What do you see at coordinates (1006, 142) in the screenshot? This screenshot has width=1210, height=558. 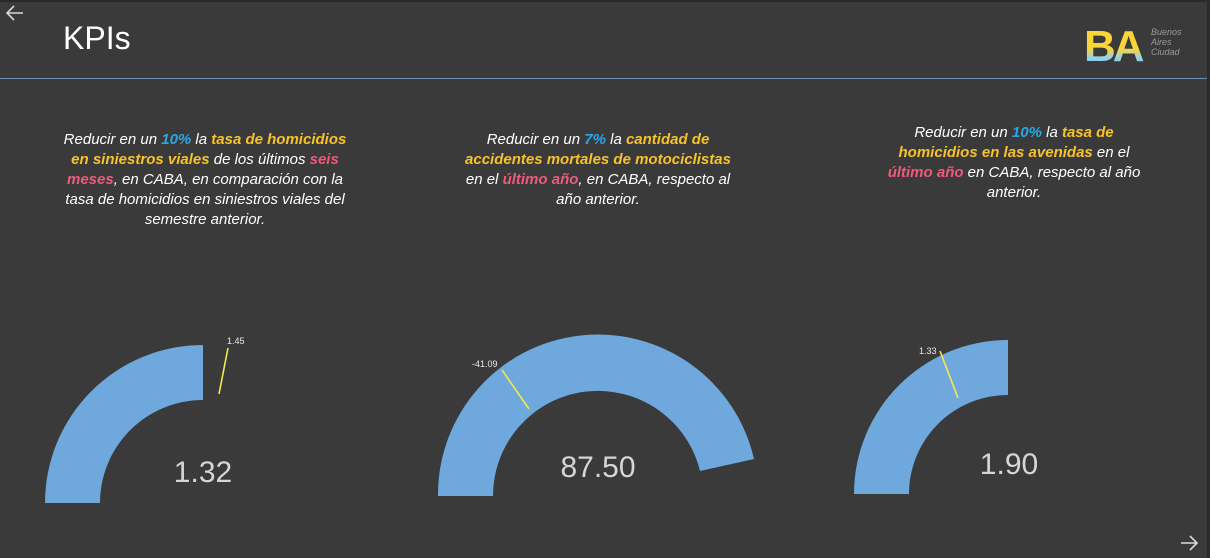 I see `kpi-metric: tasa de homicidios en las avenidas` at bounding box center [1006, 142].